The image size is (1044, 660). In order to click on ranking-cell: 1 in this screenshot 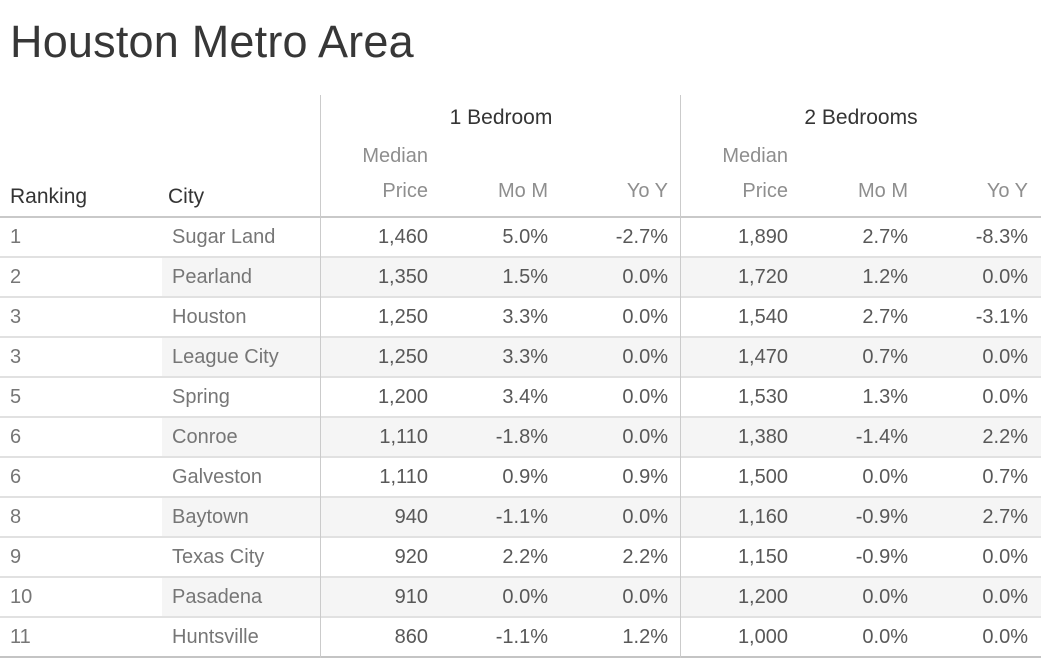, I will do `click(16, 237)`.